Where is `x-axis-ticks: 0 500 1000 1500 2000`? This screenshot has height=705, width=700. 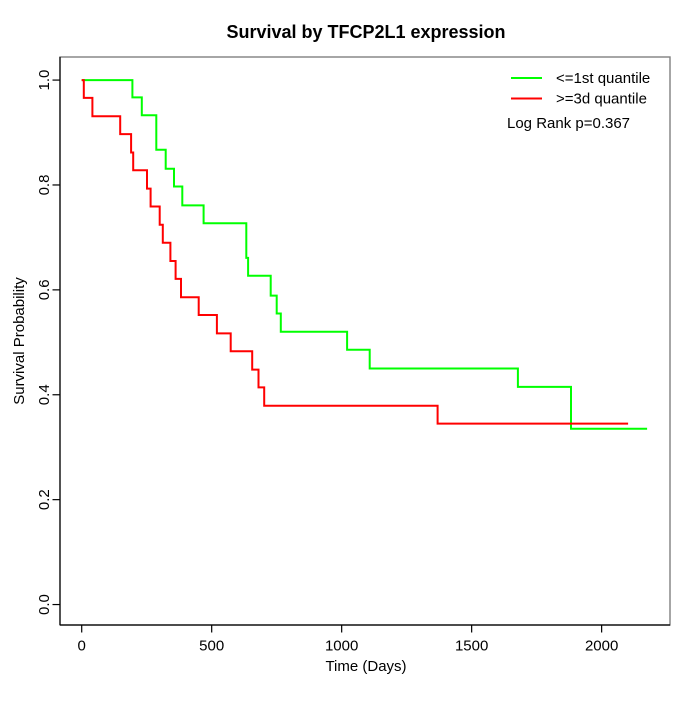
x-axis-ticks: 0 500 1000 1500 2000 is located at coordinates (348, 640).